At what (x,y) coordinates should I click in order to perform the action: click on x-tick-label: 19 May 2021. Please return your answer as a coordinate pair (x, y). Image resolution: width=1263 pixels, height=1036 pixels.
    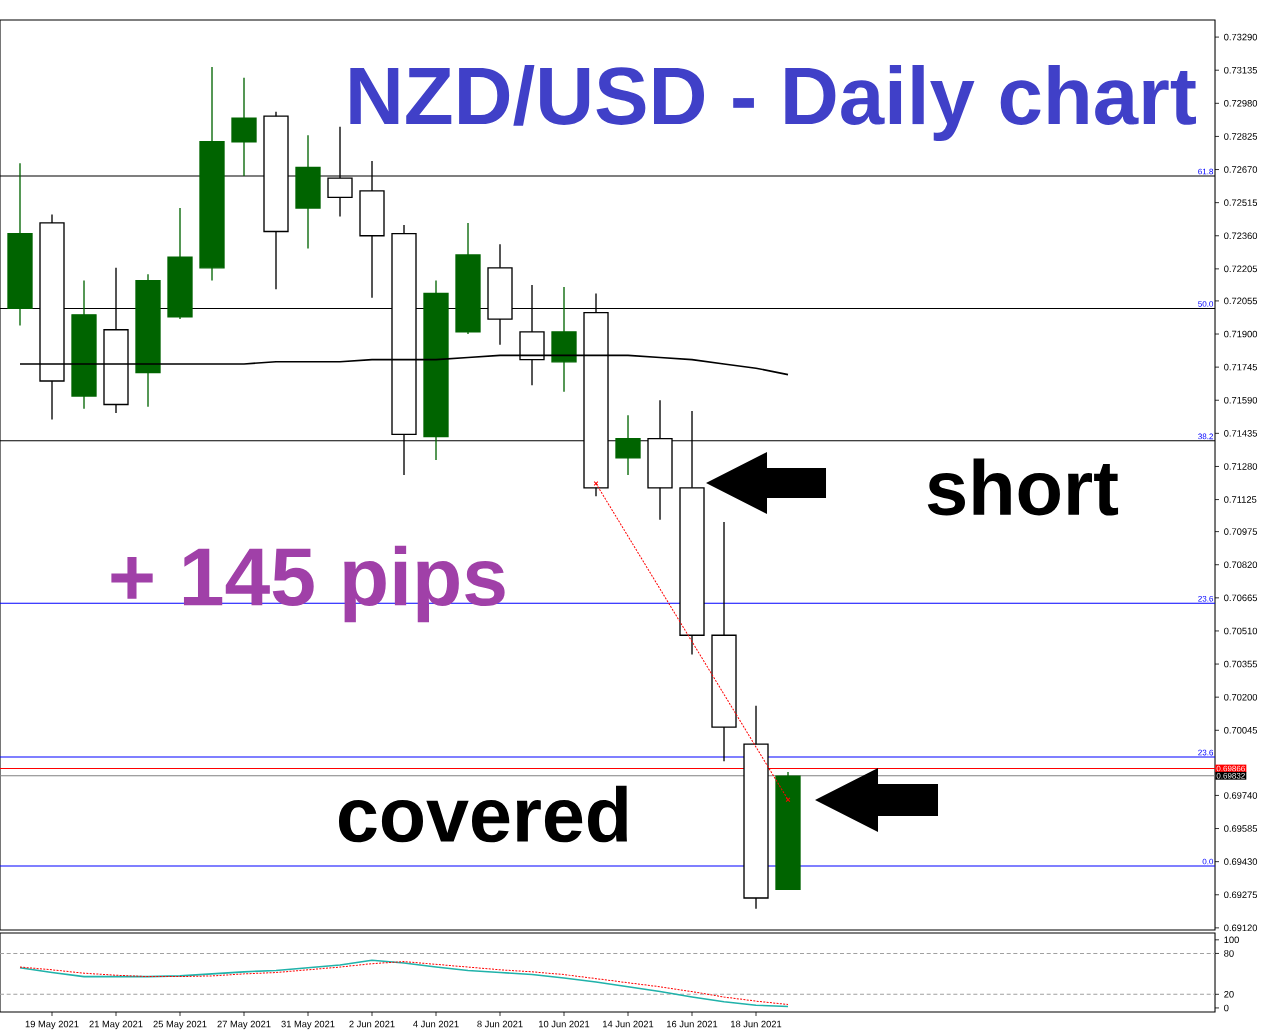
    Looking at the image, I should click on (52, 1025).